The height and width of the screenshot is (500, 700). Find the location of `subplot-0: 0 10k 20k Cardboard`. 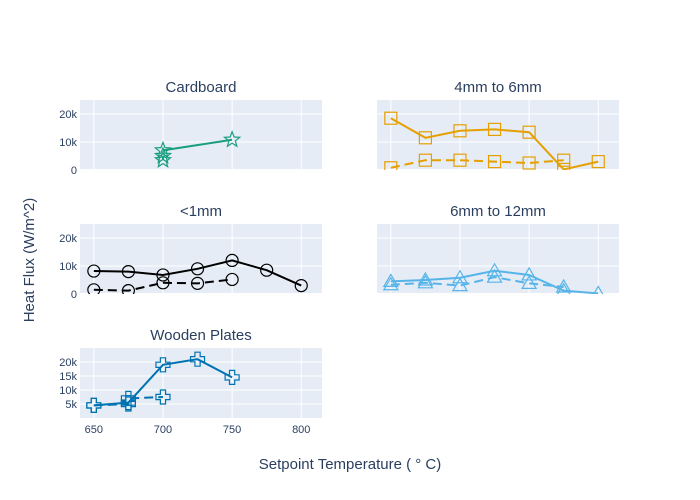

subplot-0: 0 10k 20k Cardboard is located at coordinates (190, 128).